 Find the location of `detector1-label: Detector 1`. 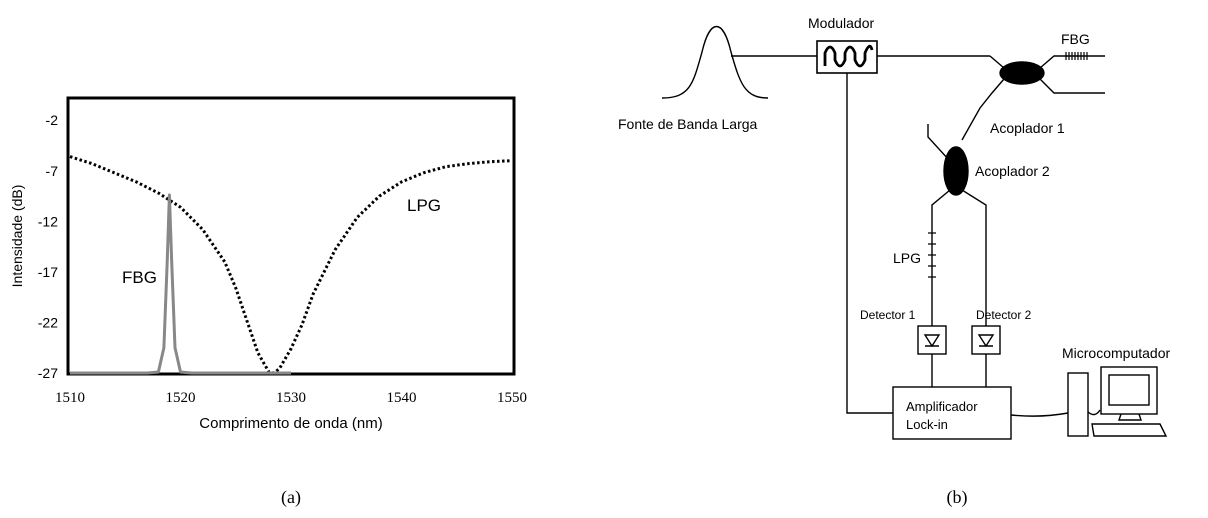

detector1-label: Detector 1 is located at coordinates (888, 315).